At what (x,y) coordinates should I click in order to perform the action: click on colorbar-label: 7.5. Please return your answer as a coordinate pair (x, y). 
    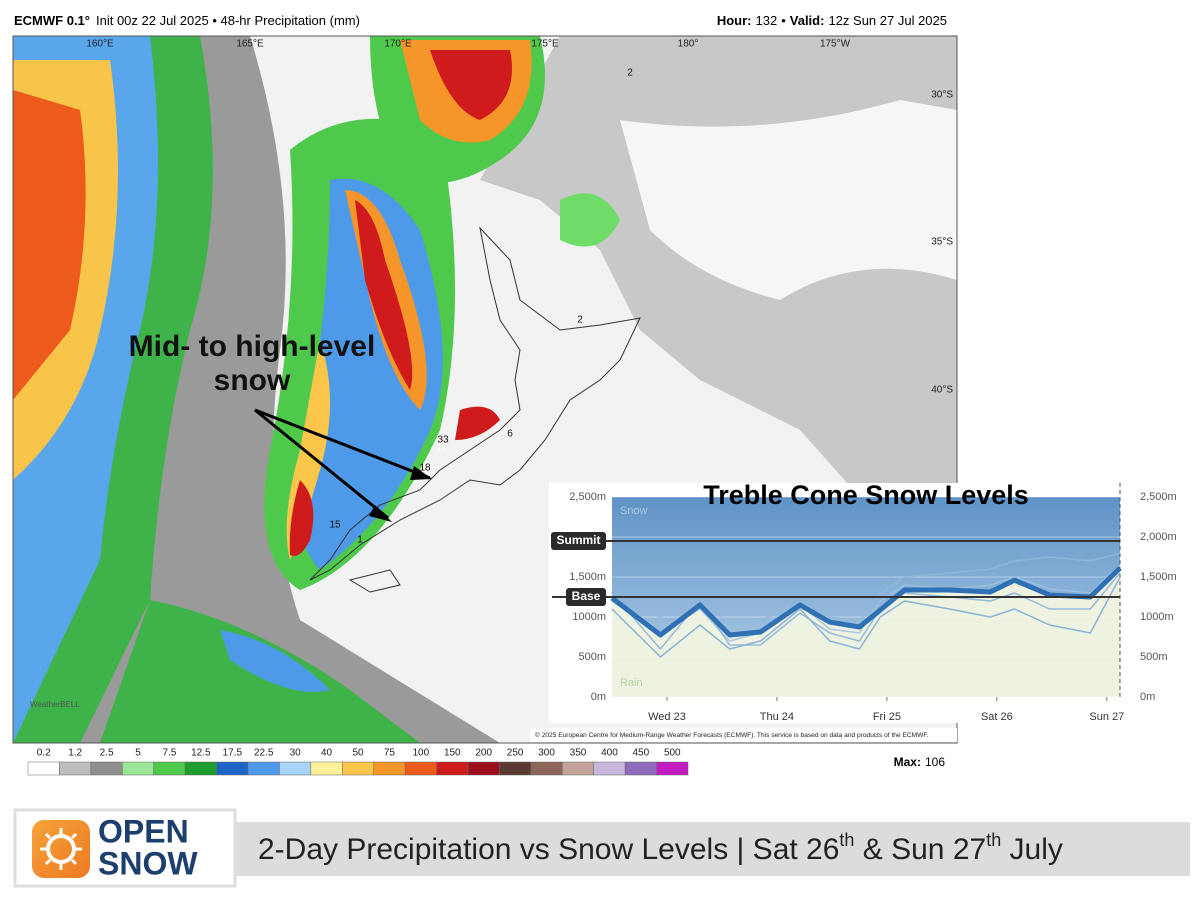
    Looking at the image, I should click on (169, 753).